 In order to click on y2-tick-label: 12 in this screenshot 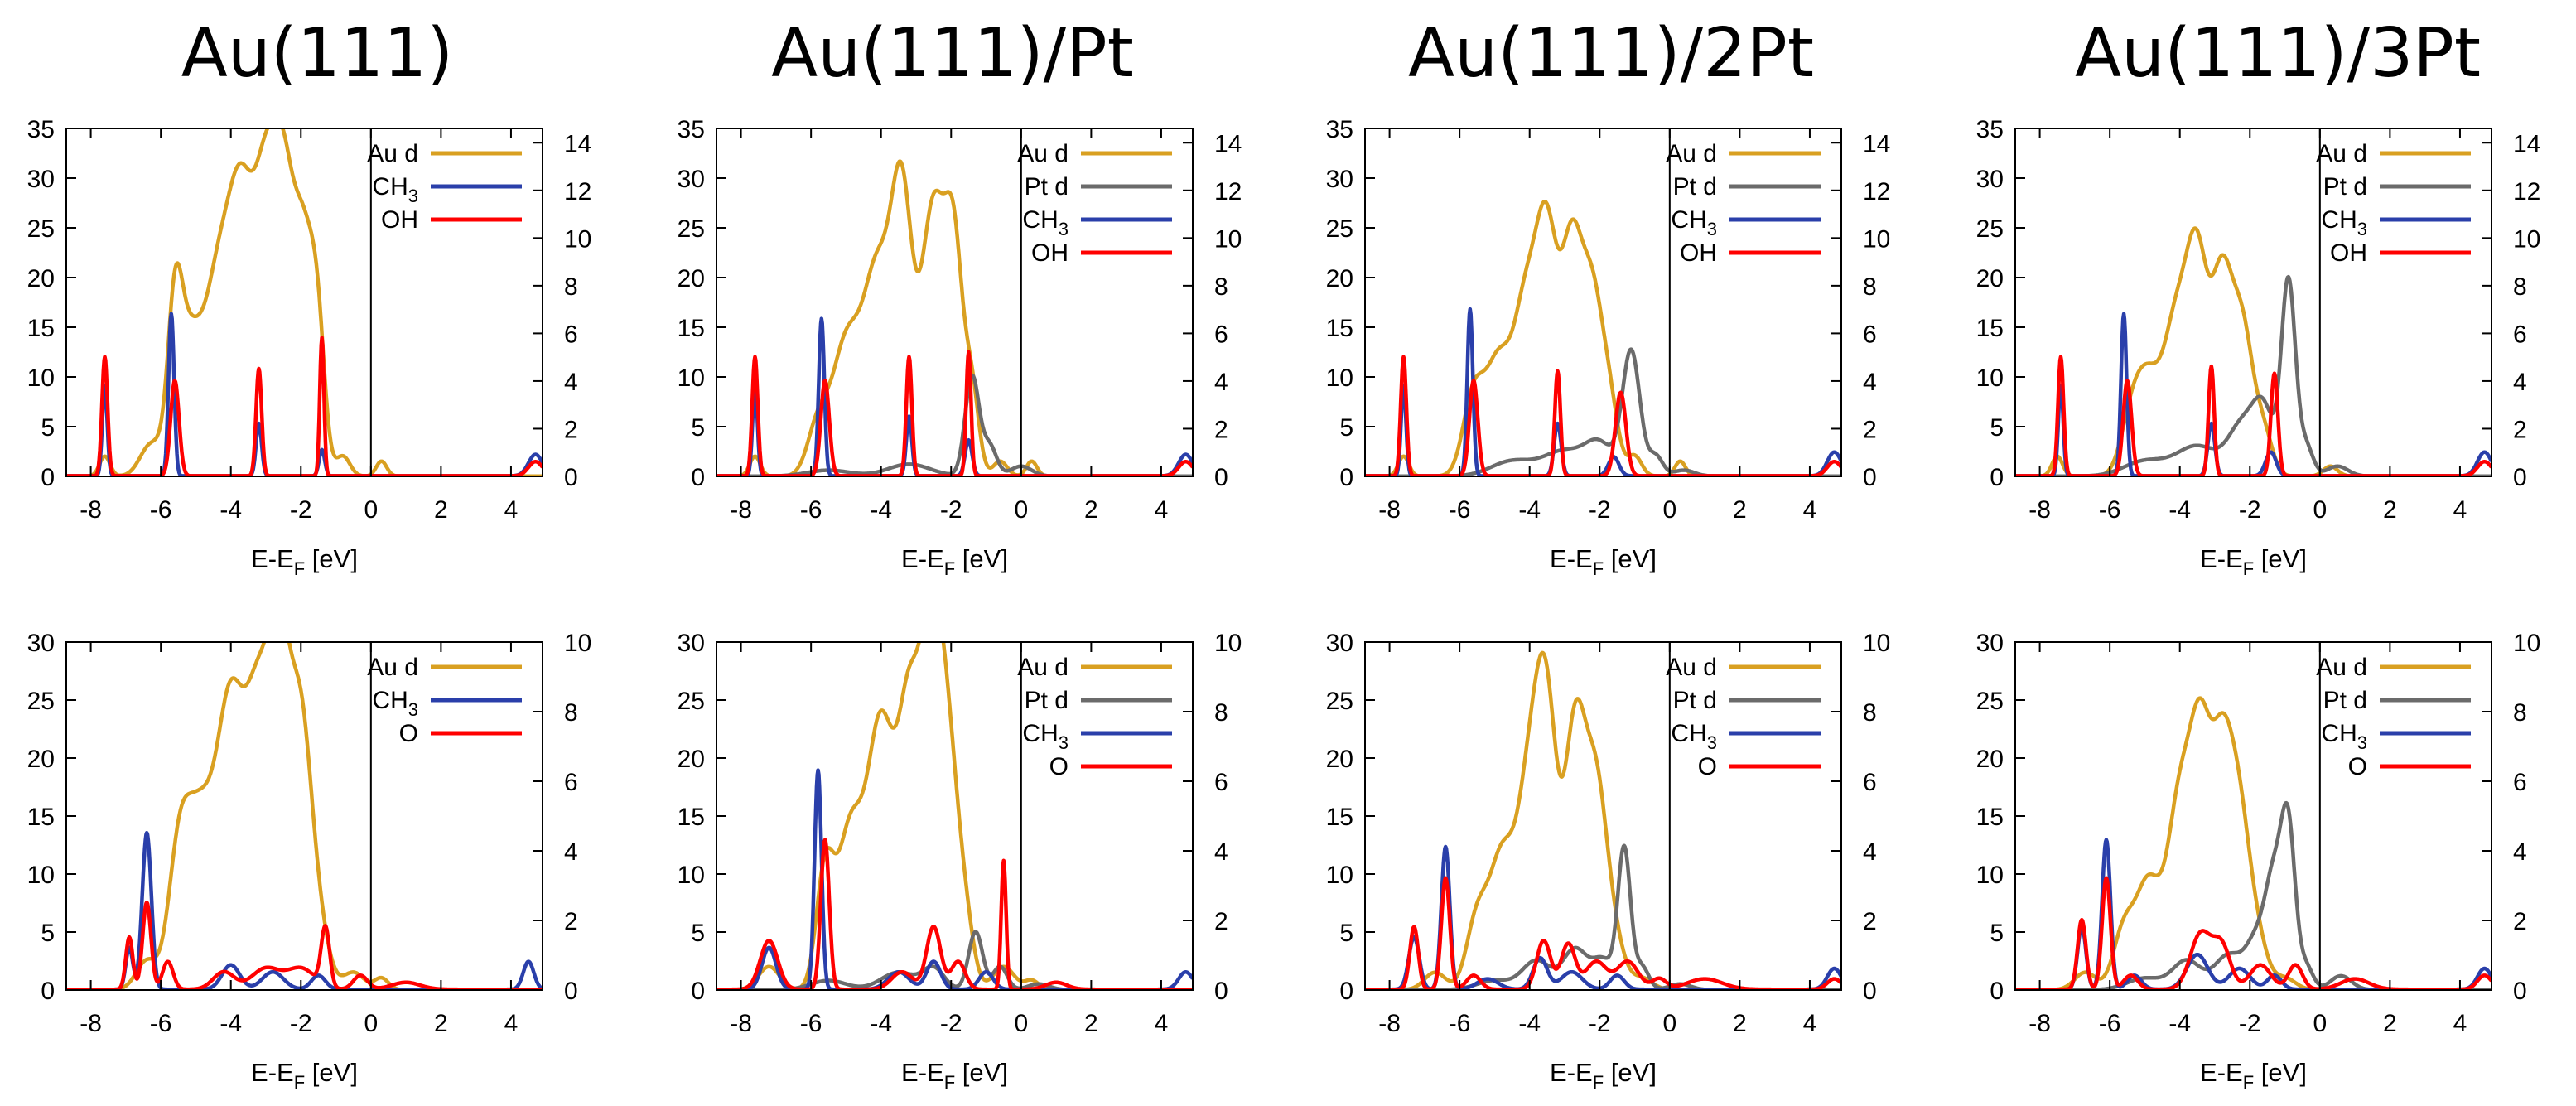, I will do `click(2526, 191)`.